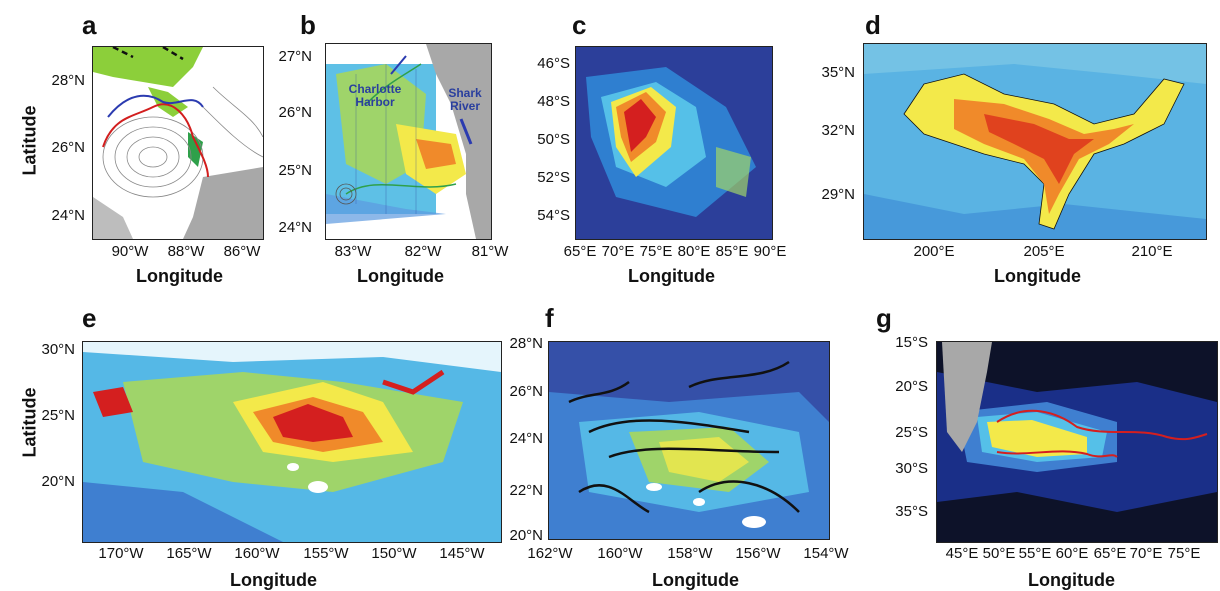 The width and height of the screenshot is (1220, 591). I want to click on ytick-a-1: 26°N, so click(68, 147).